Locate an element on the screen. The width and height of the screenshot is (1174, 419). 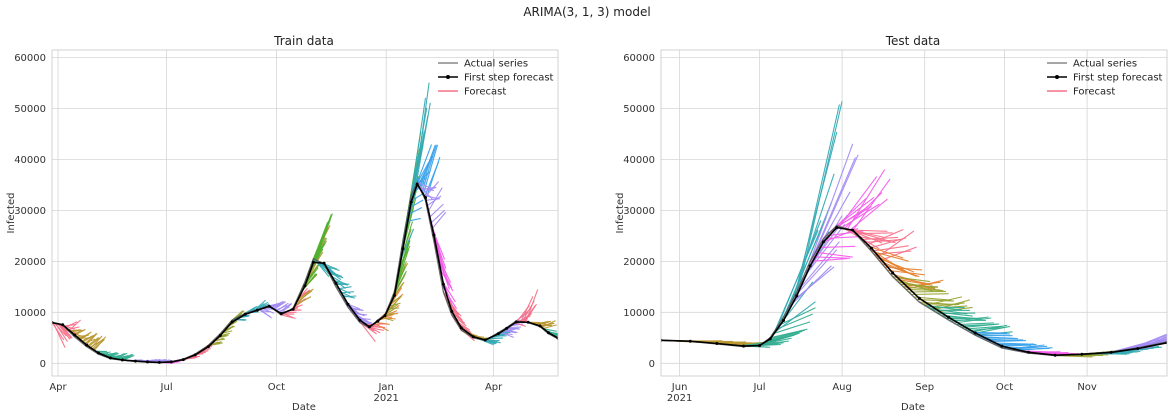
test-xtick-sublabel: 2021 is located at coordinates (679, 398).